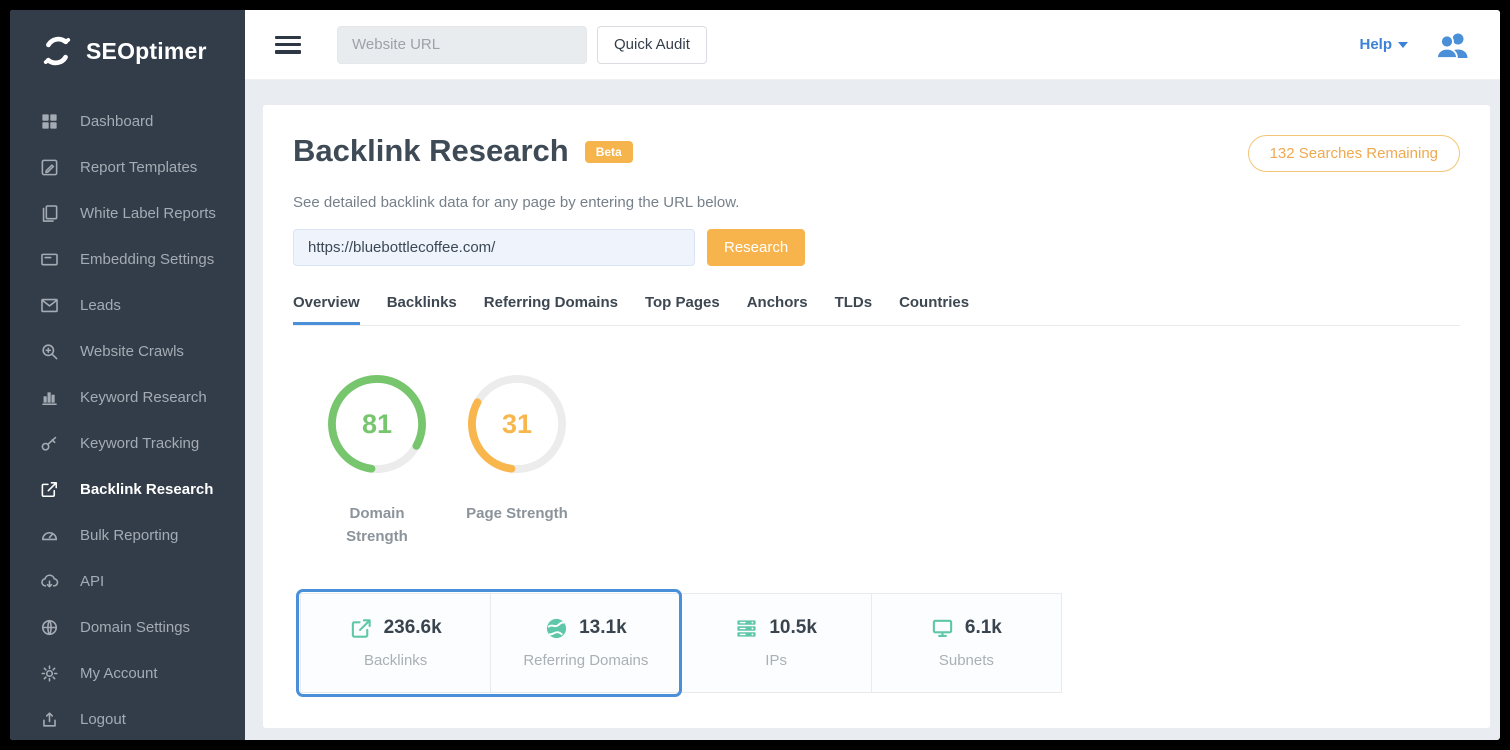  I want to click on external-link-icon, so click(361, 628).